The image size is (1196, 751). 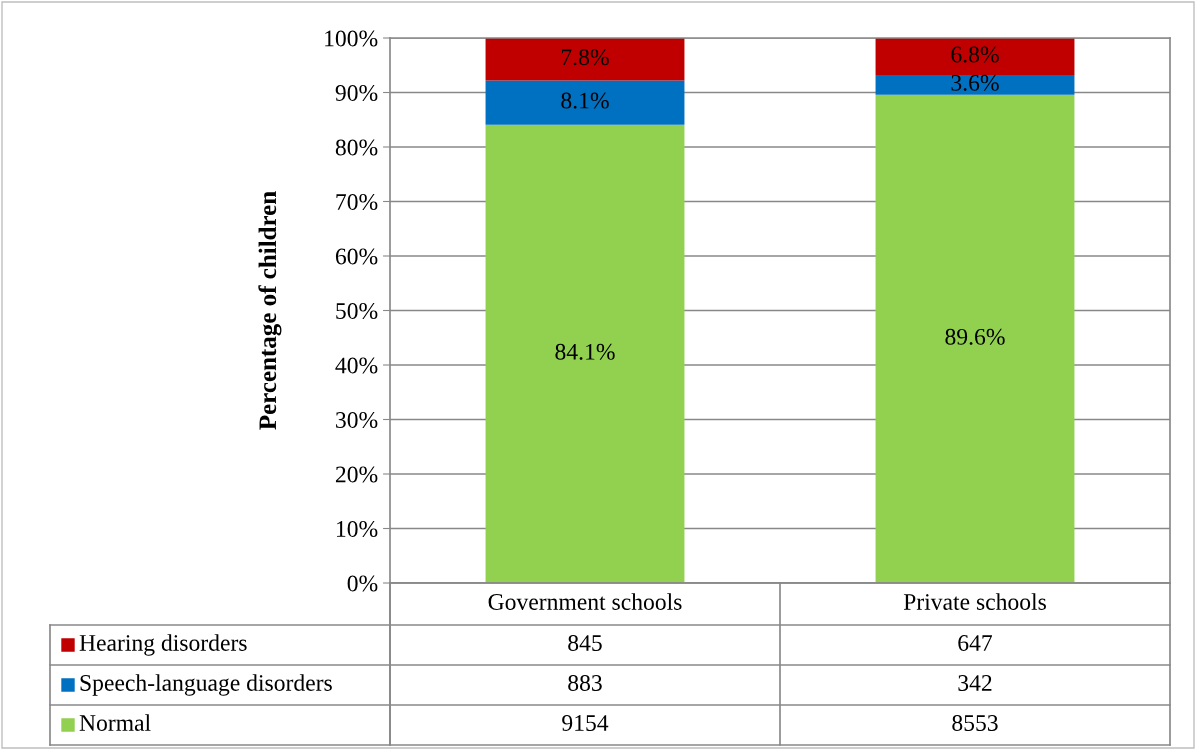 I want to click on legend-label: Normal, so click(x=115, y=722).